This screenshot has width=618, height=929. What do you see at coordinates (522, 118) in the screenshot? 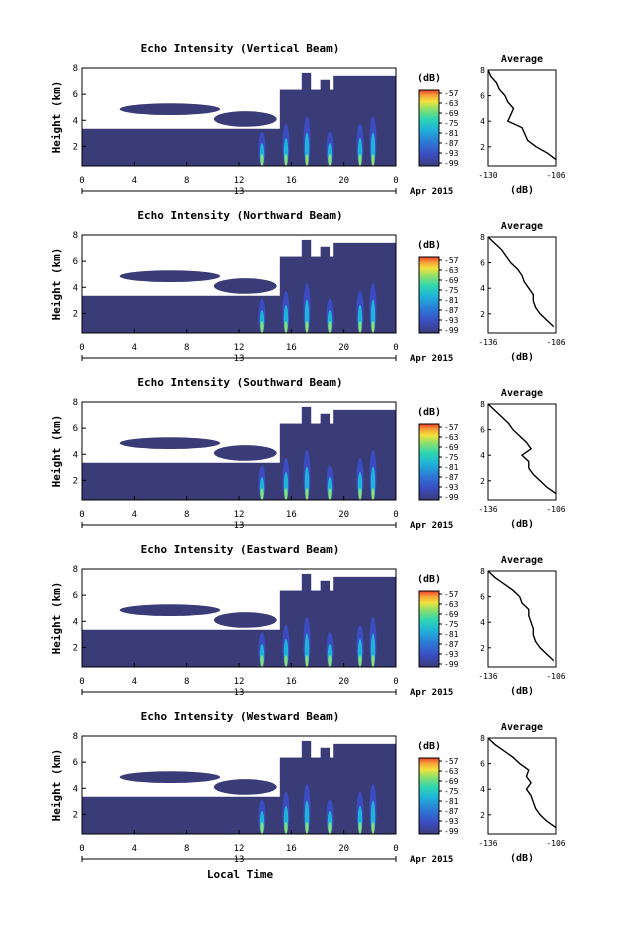
I see `avg-frame` at bounding box center [522, 118].